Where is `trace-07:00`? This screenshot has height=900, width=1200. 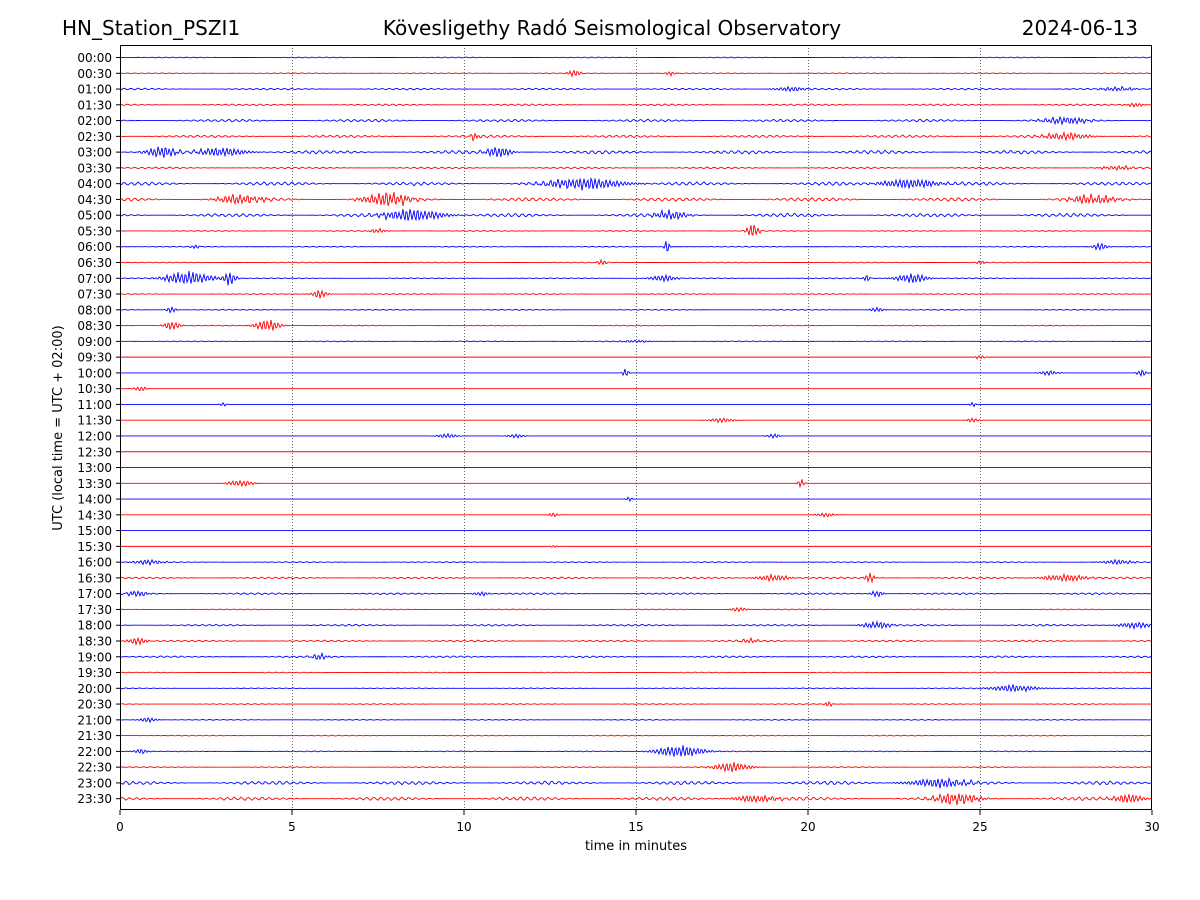 trace-07:00 is located at coordinates (636, 278).